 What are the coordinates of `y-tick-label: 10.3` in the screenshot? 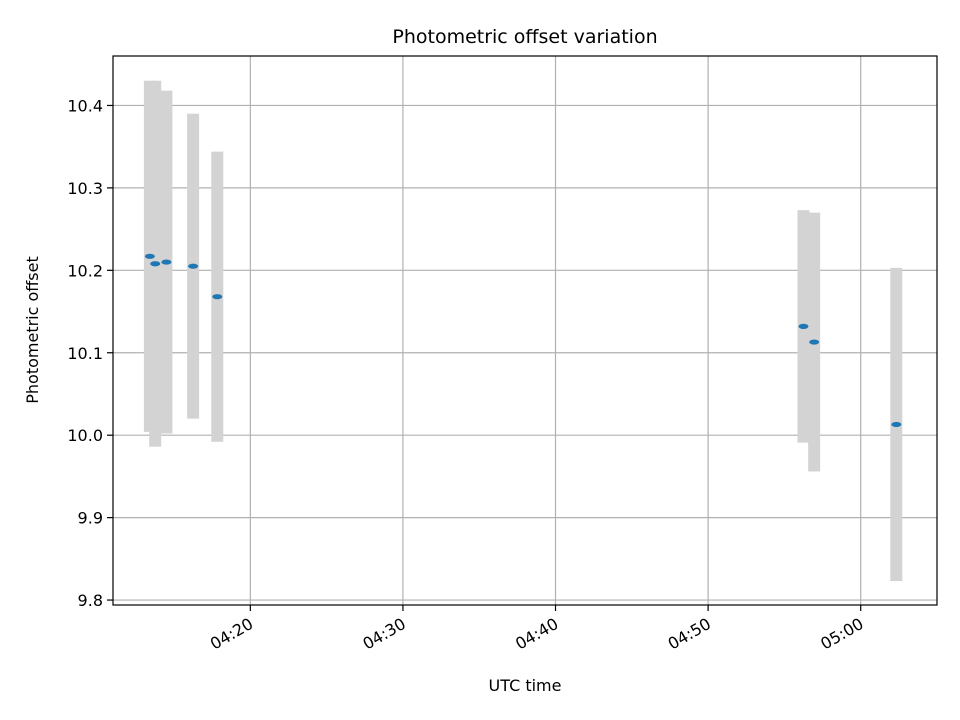 It's located at (85, 188).